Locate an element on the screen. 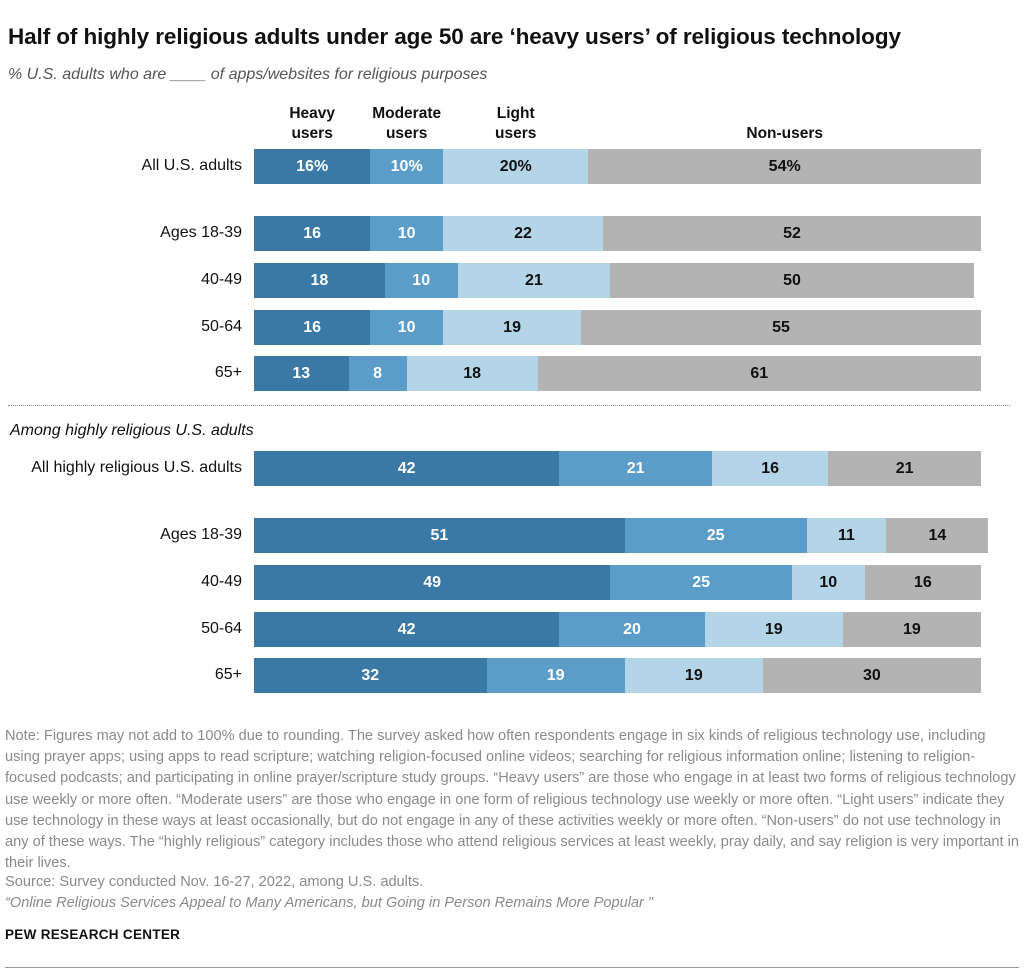 The image size is (1024, 974). row-label: All U.S. adults is located at coordinates (191, 165).